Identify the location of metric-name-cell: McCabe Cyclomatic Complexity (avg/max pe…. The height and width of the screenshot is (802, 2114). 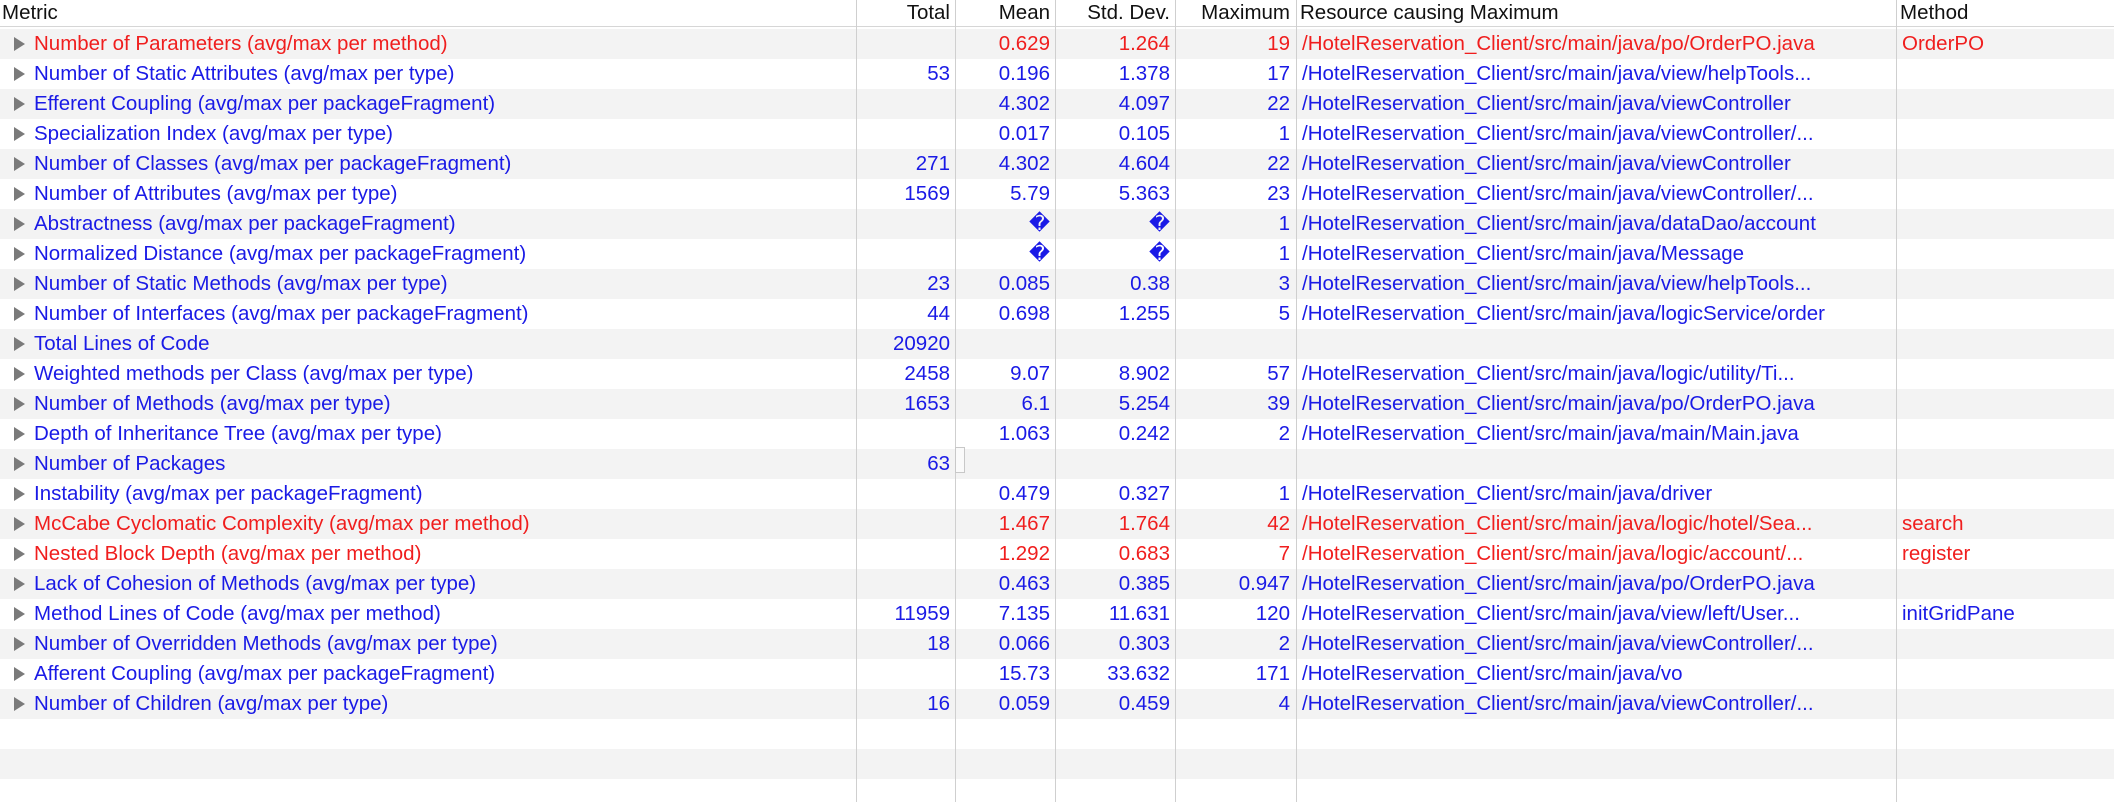
(282, 523).